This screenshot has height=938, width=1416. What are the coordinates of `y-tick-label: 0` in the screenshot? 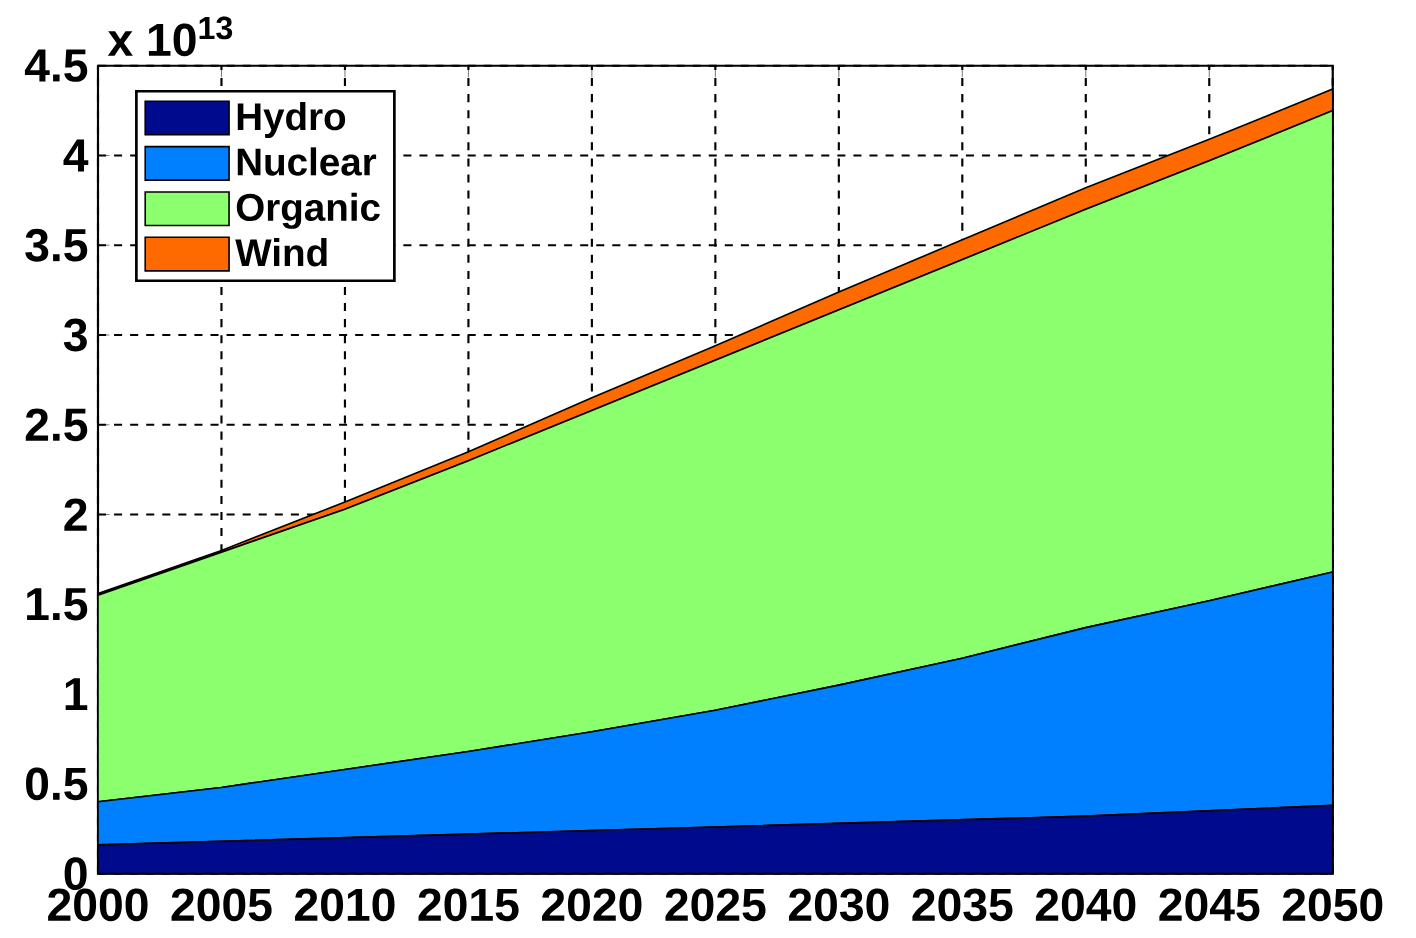 It's located at (75, 874).